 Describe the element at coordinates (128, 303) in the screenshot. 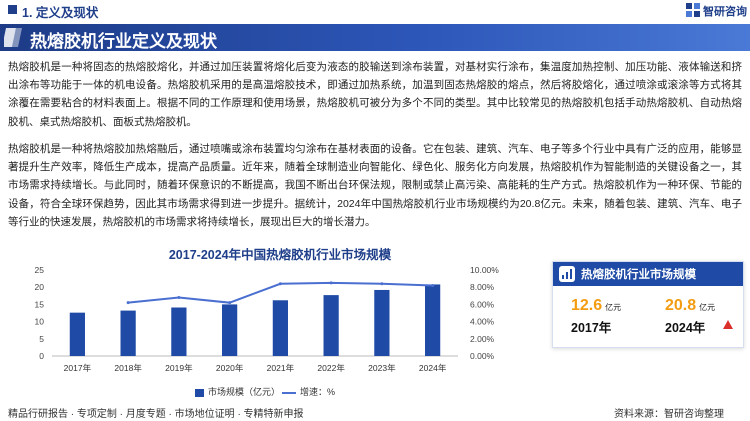

I see `growth-point-2018年` at that location.